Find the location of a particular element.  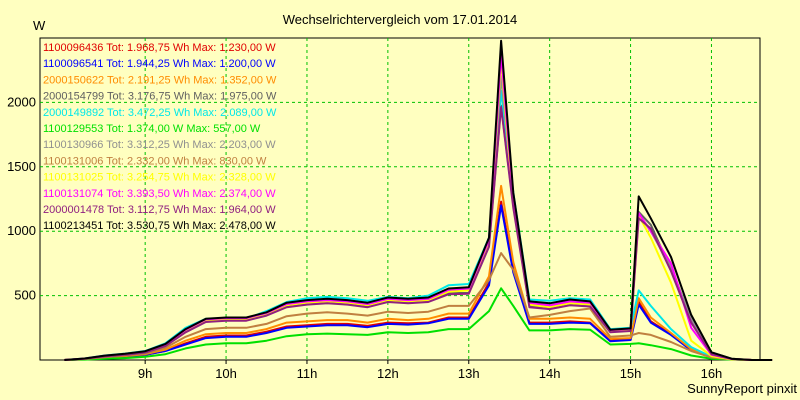

x-tick-label: 9h is located at coordinates (145, 373).